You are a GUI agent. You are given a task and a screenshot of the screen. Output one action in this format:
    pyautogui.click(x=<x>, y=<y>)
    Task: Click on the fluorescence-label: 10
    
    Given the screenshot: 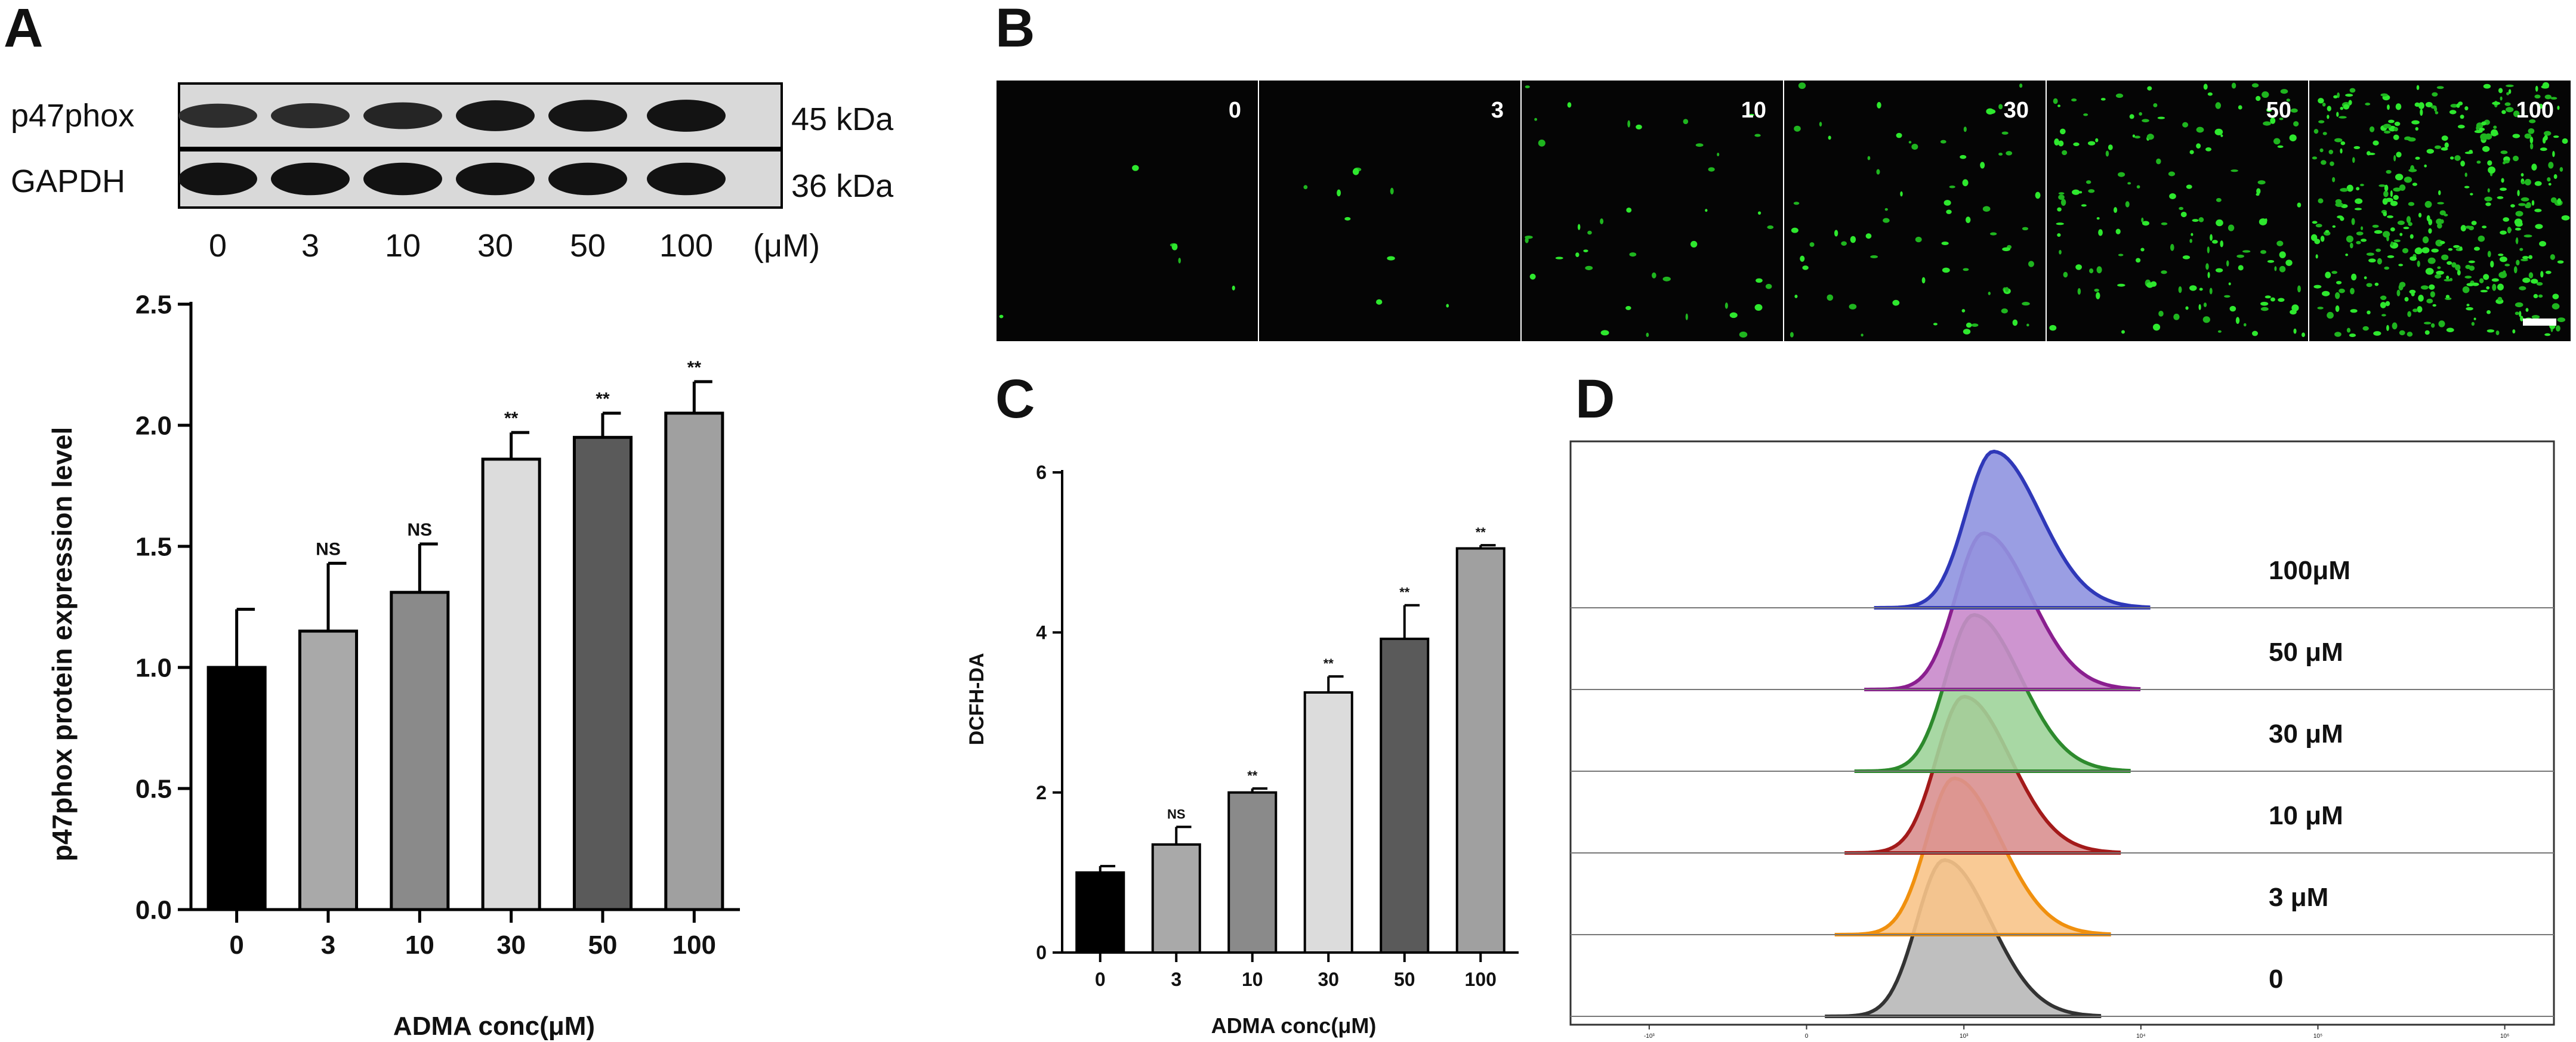 What is the action you would take?
    pyautogui.click(x=1753, y=110)
    